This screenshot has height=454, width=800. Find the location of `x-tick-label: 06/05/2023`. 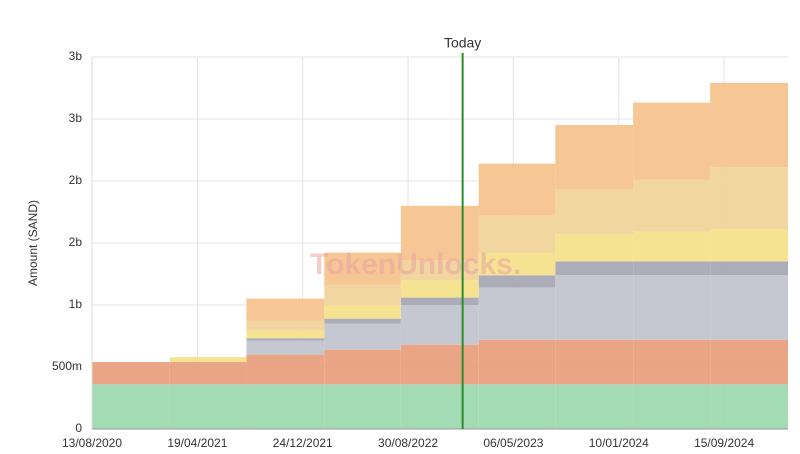

x-tick-label: 06/05/2023 is located at coordinates (513, 443).